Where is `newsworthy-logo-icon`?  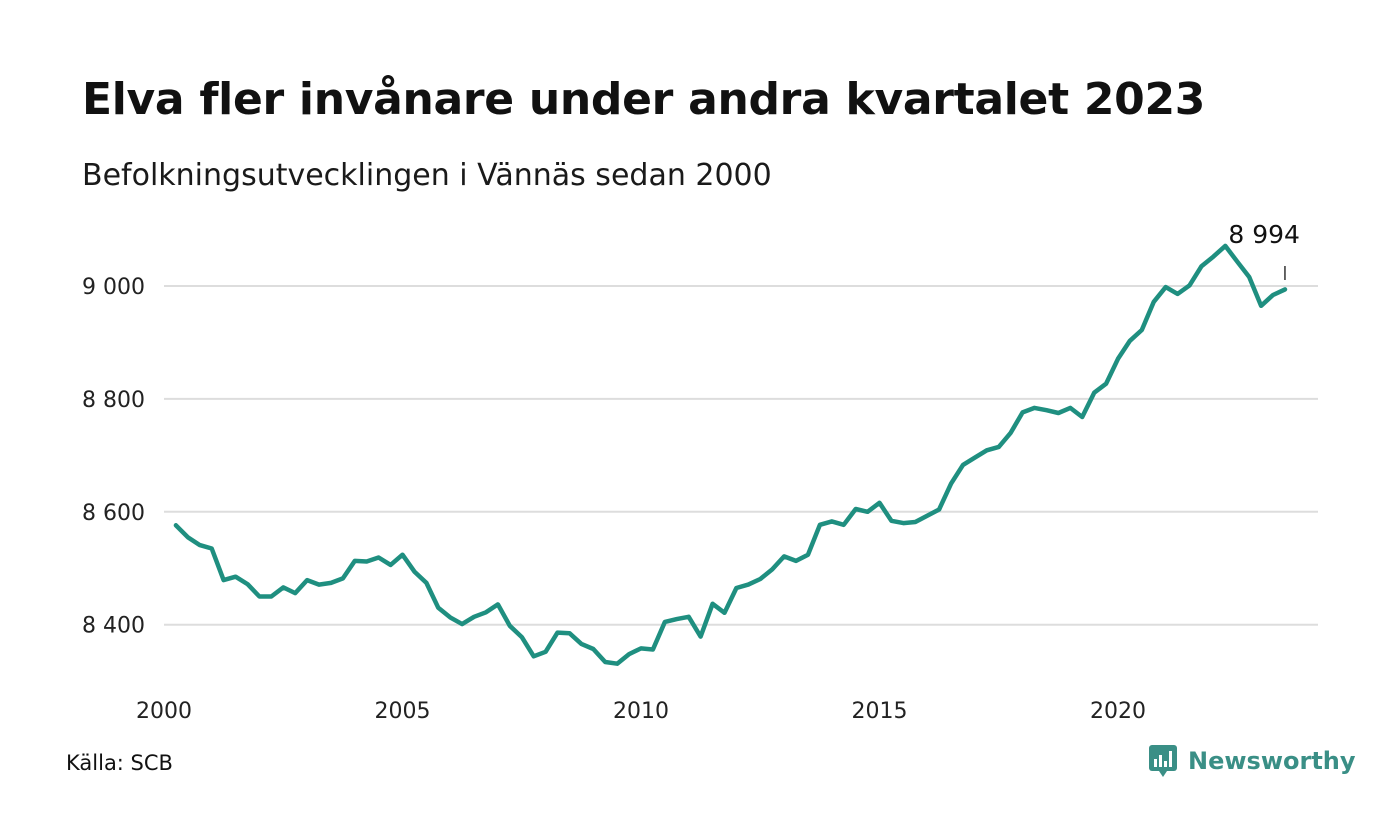
newsworthy-logo-icon is located at coordinates (1163, 761).